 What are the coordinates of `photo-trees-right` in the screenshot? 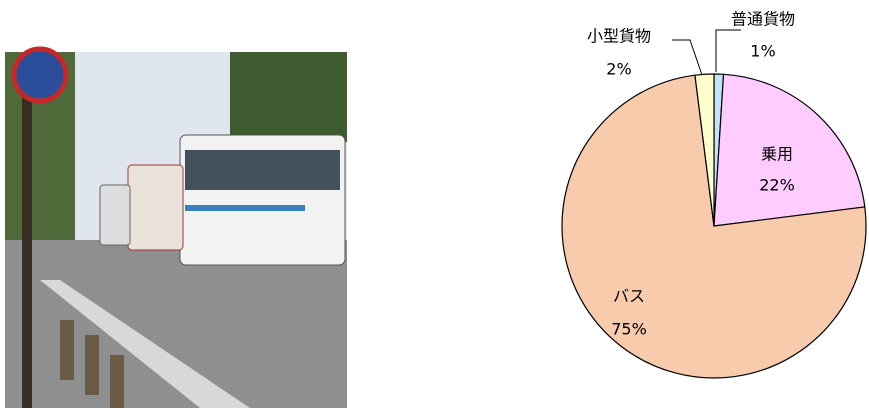 It's located at (288, 97).